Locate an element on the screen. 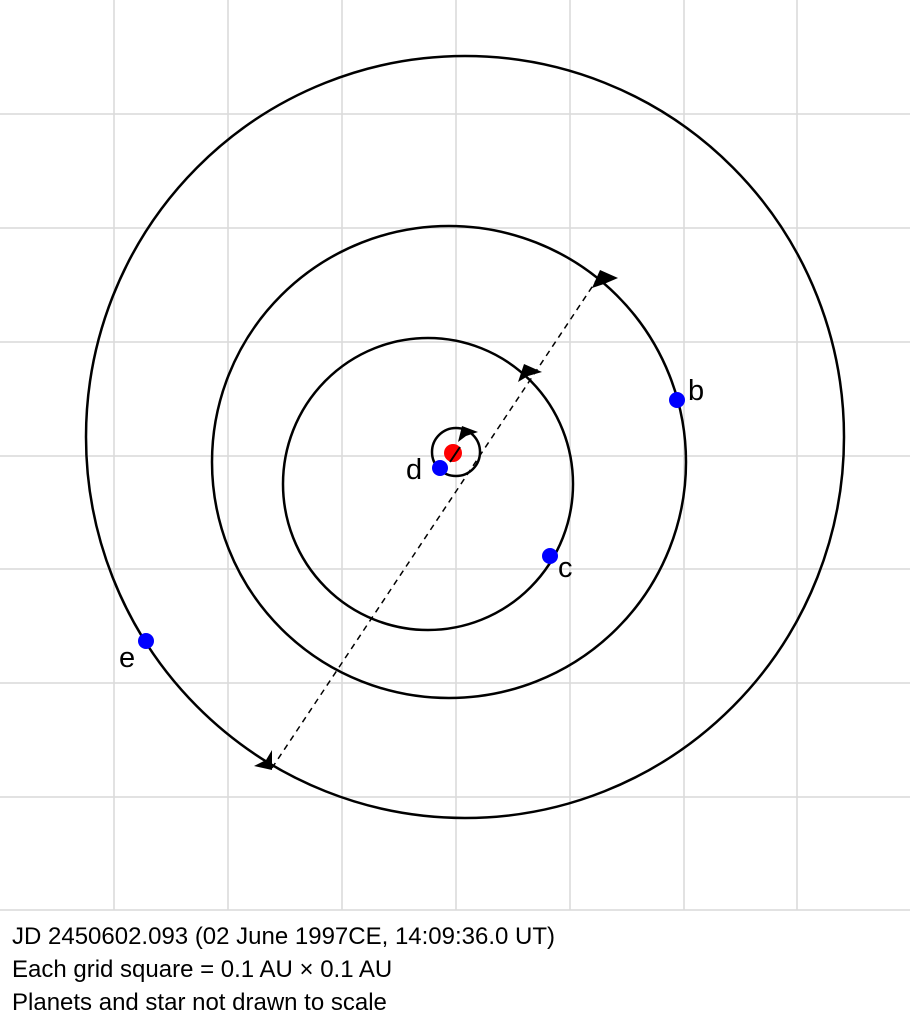  planet-c is located at coordinates (550, 556).